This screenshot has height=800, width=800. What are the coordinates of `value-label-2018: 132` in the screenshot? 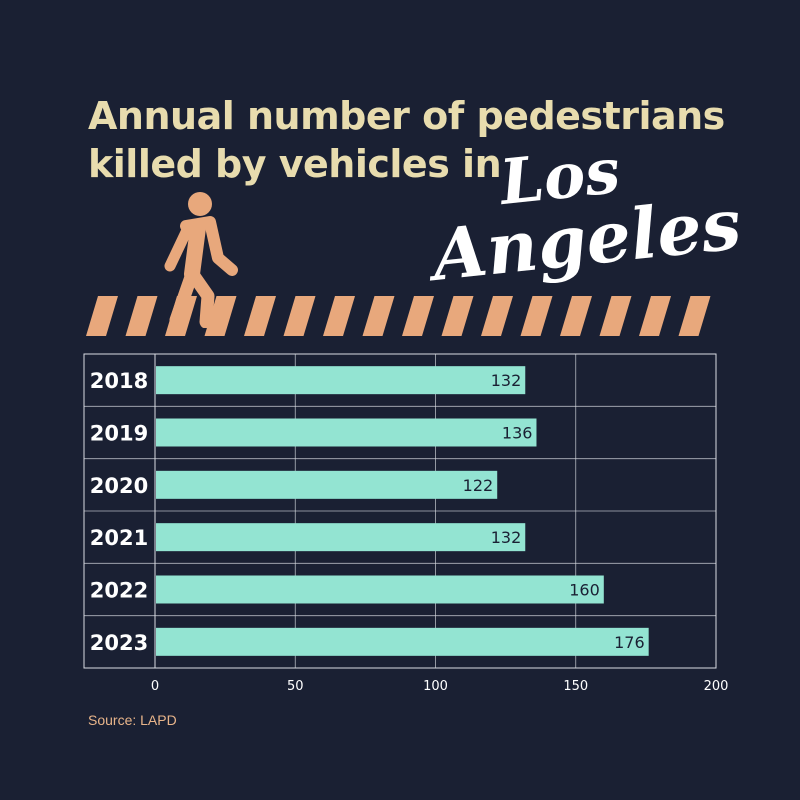 It's located at (506, 380).